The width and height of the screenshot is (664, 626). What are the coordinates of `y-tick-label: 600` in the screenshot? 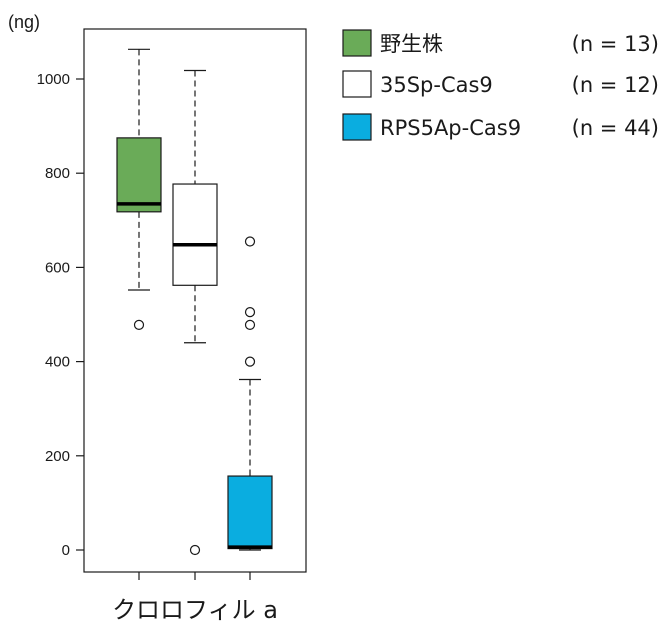 It's located at (57, 267).